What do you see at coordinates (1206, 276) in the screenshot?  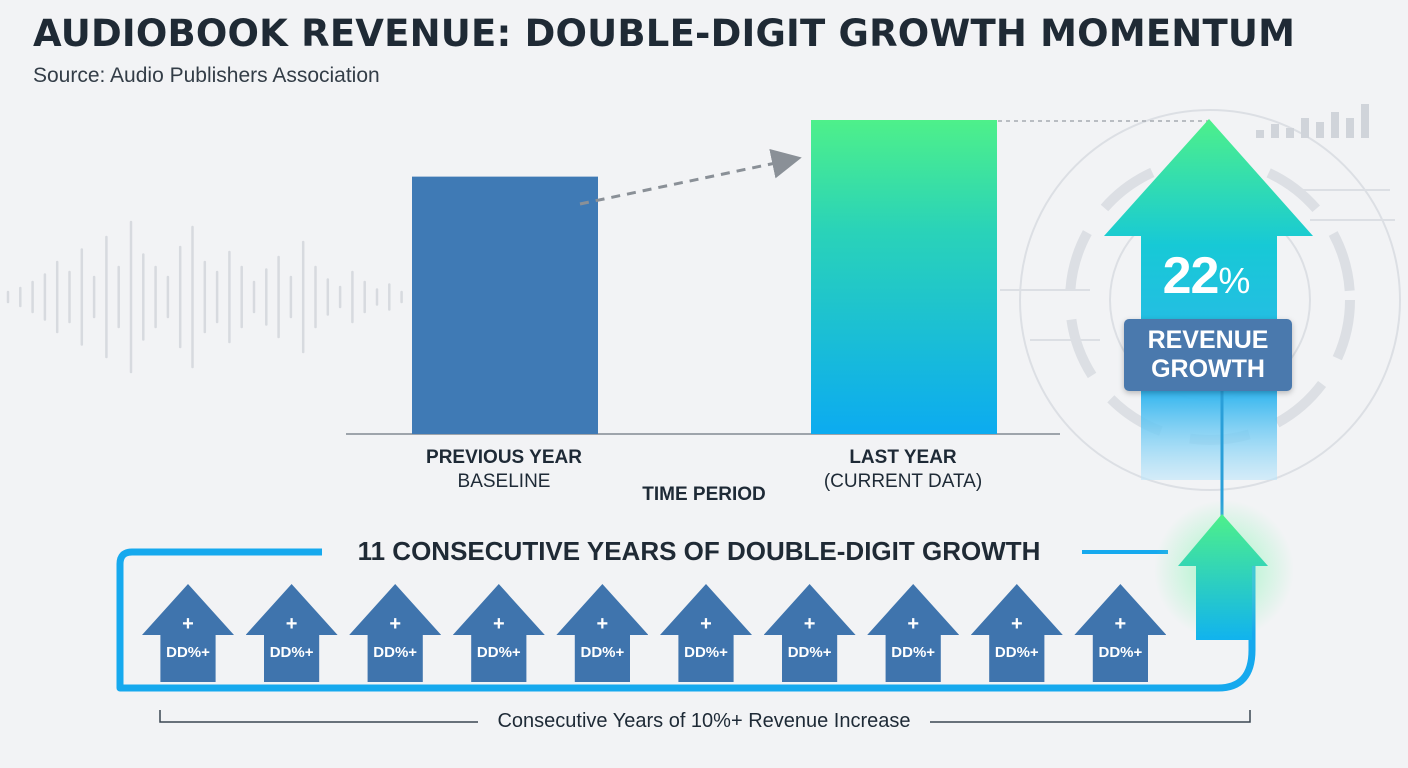 I see `growth-value: 22%` at bounding box center [1206, 276].